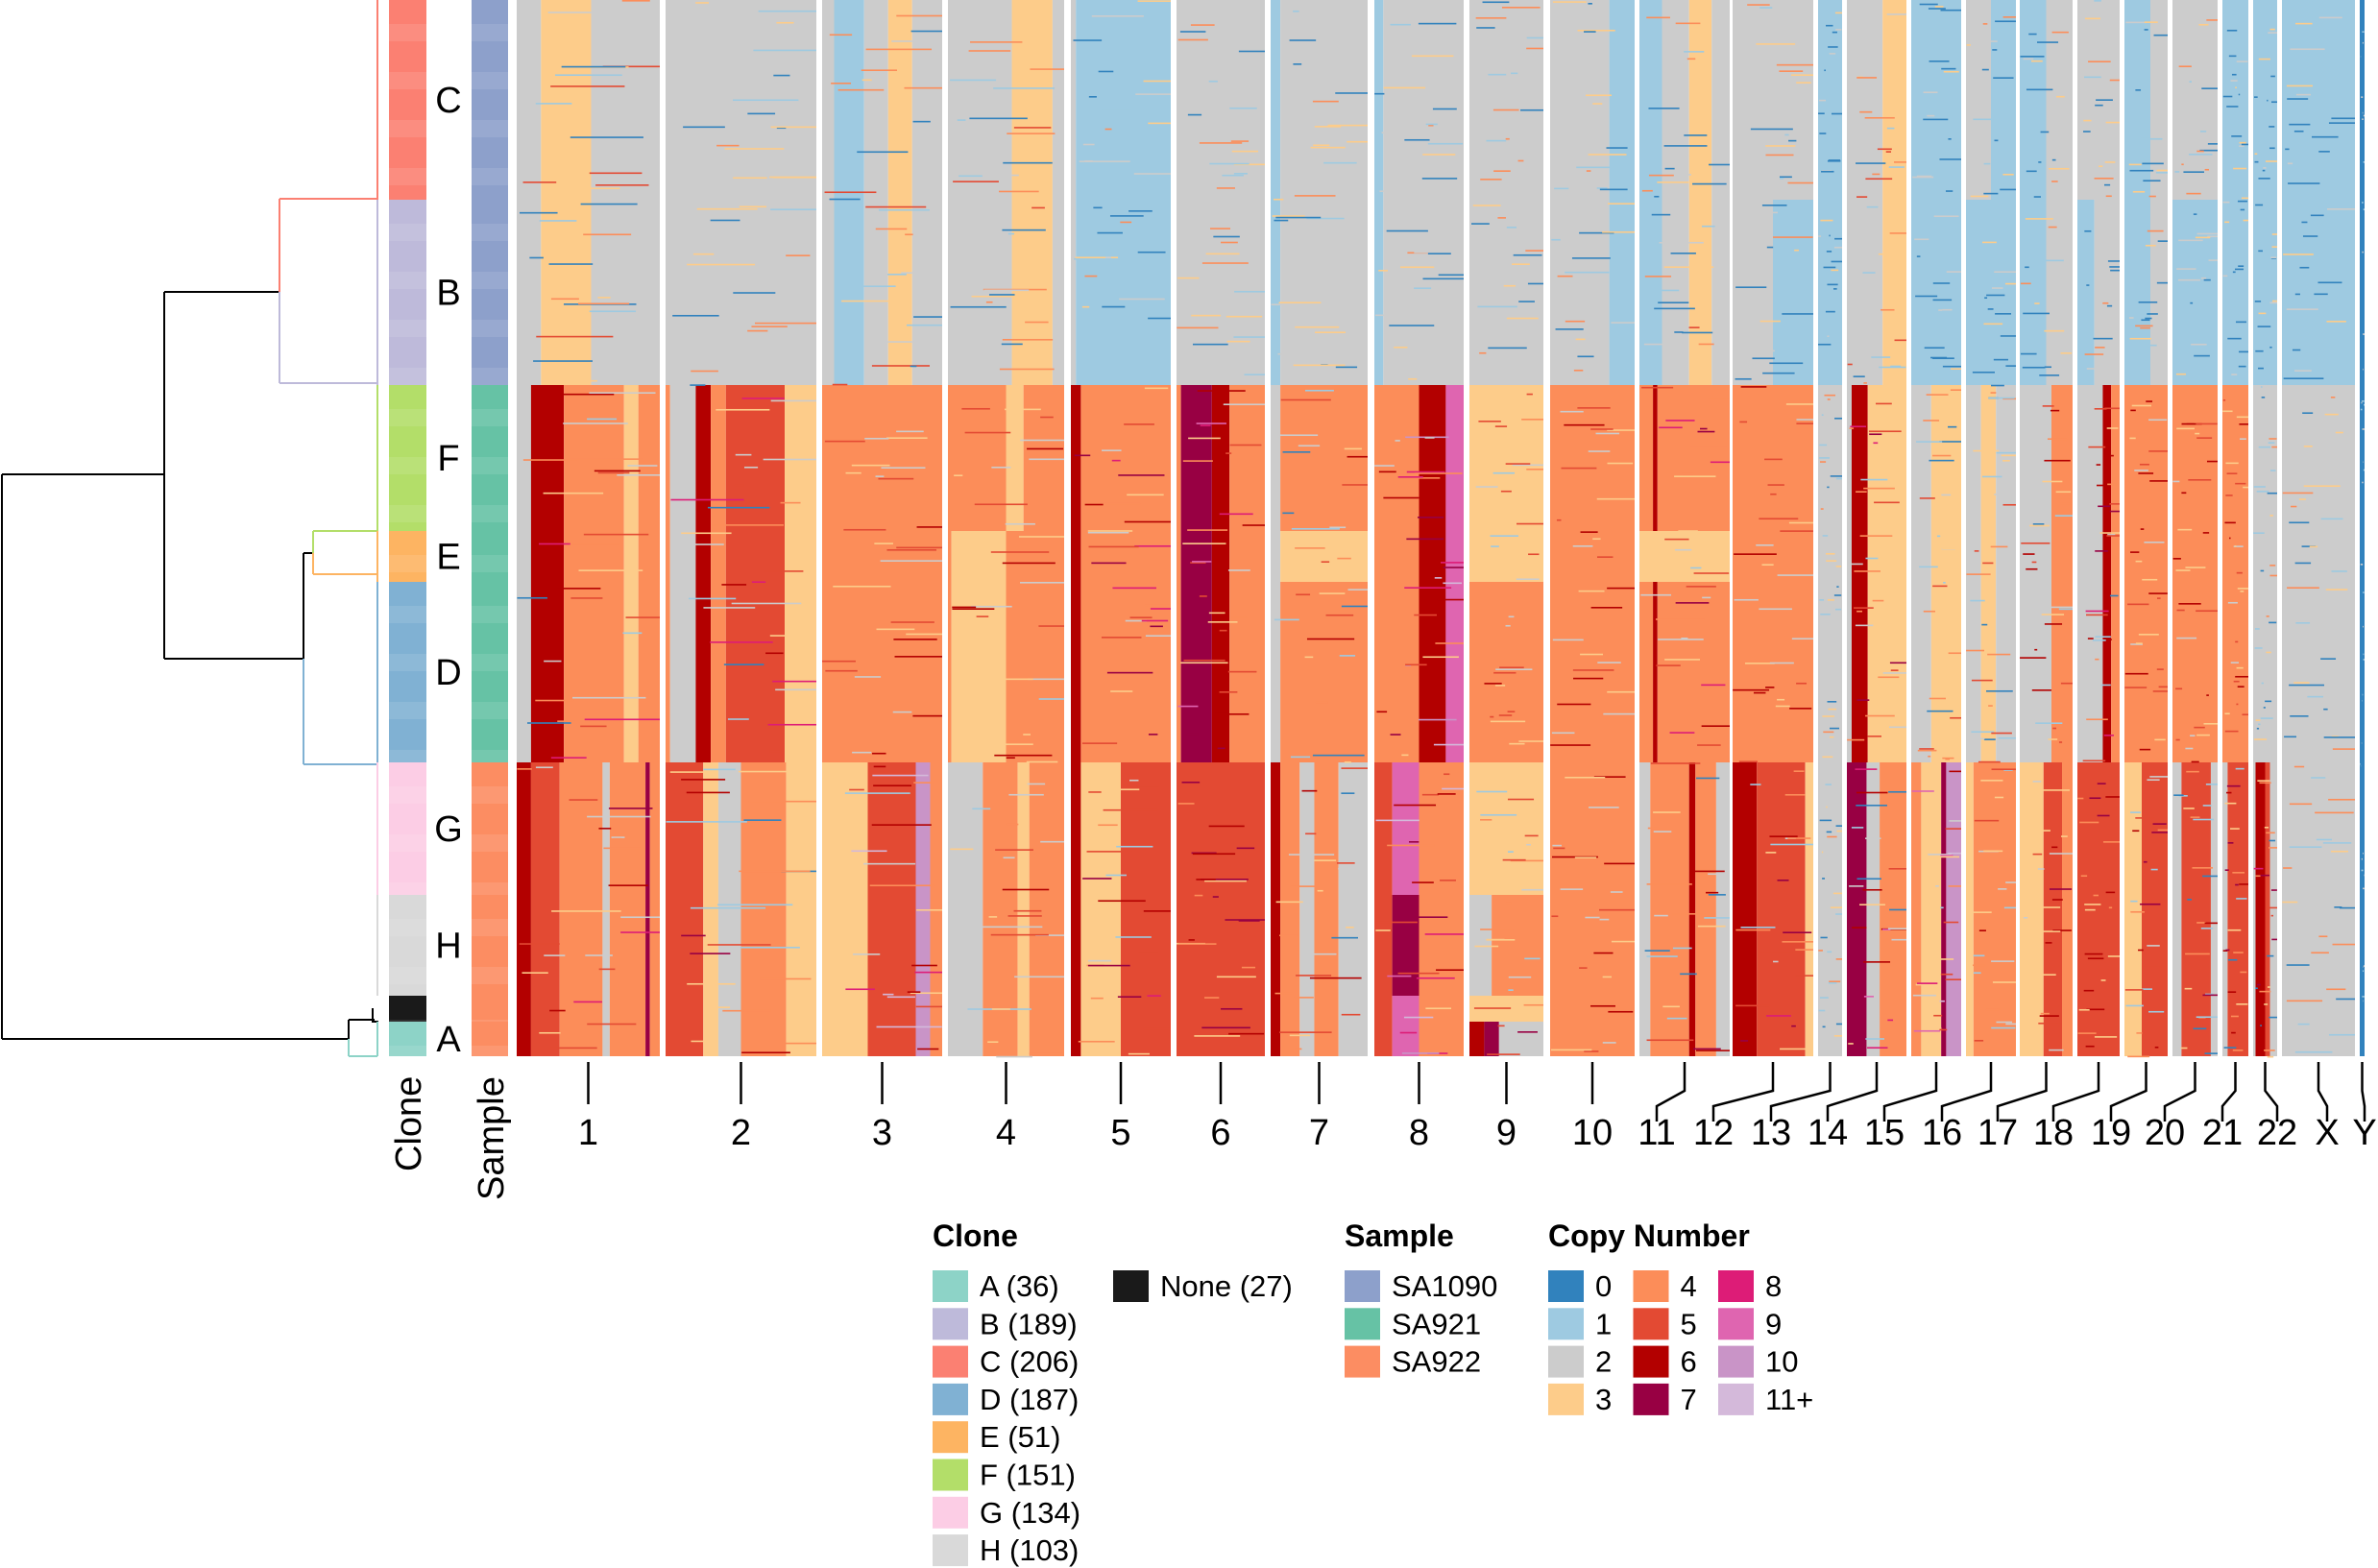  What do you see at coordinates (2159, 292) in the screenshot?
I see `heatmap-segment-chr19-clone-B` at bounding box center [2159, 292].